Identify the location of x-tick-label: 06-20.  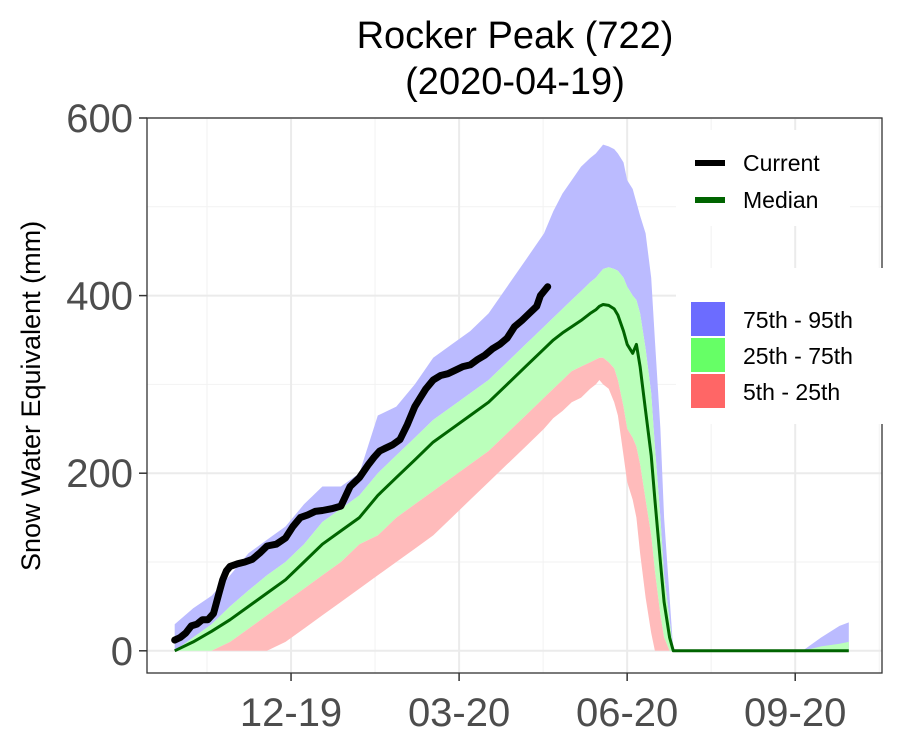
(627, 713).